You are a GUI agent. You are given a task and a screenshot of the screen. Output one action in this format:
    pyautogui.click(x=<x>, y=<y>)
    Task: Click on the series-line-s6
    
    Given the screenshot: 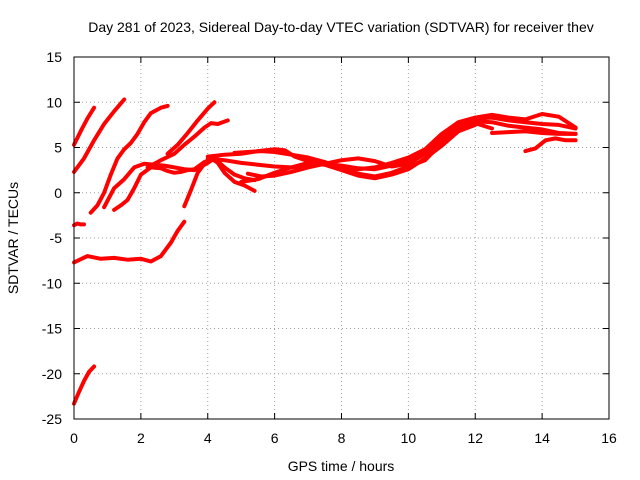 What is the action you would take?
    pyautogui.click(x=129, y=159)
    